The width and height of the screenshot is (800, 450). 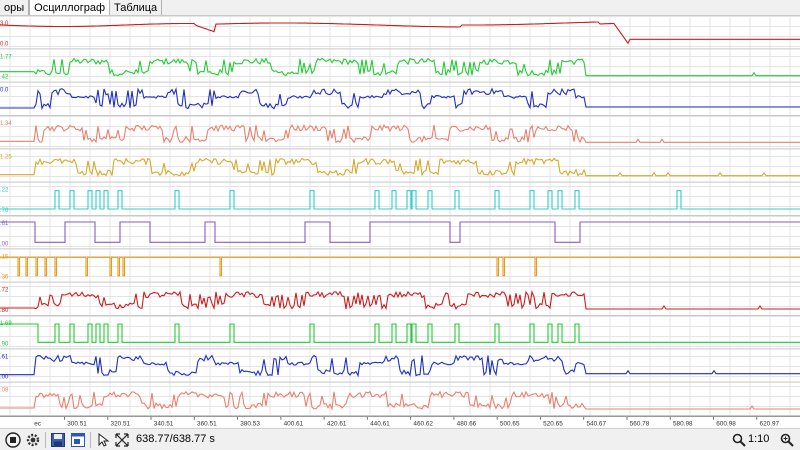 I want to click on ch2-trace, so click(x=400, y=67).